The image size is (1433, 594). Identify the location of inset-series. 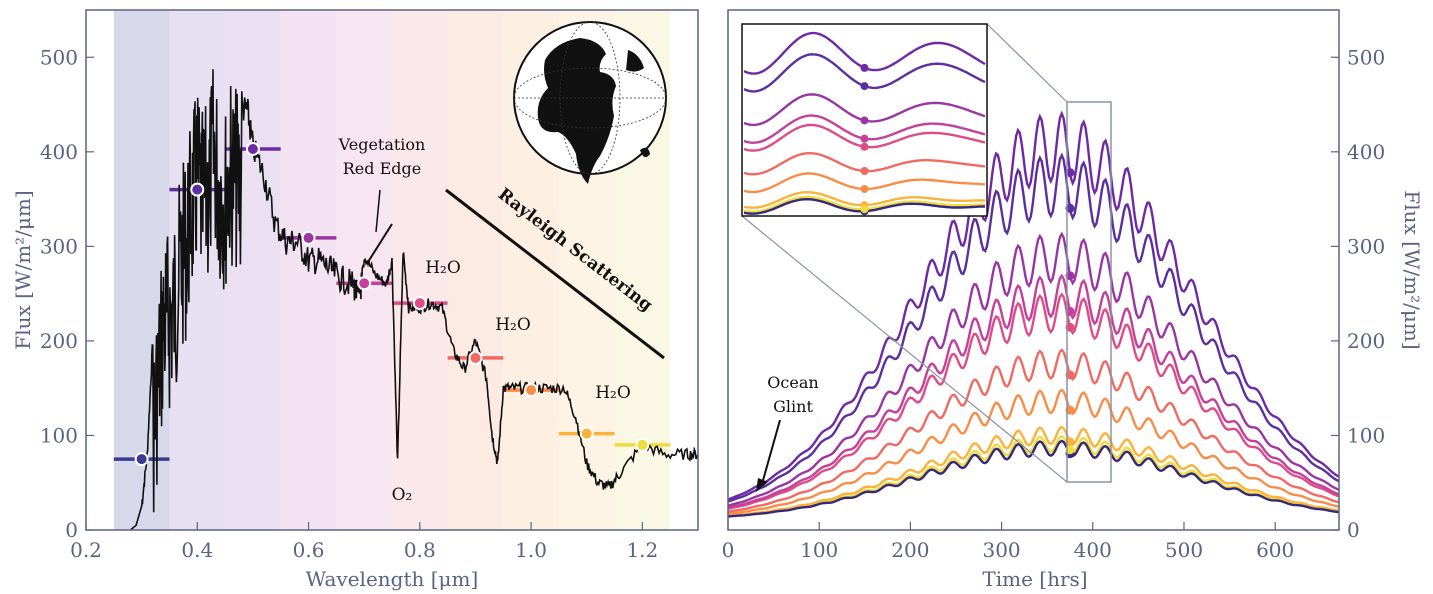
(864, 123).